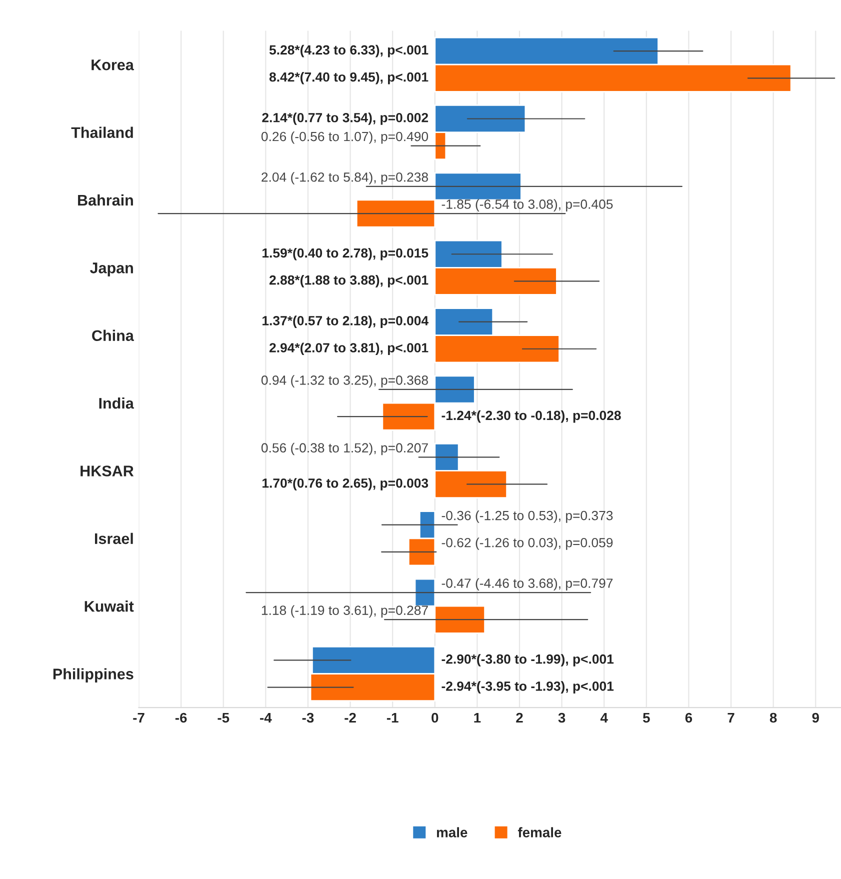 Image resolution: width=841 pixels, height=879 pixels. I want to click on y-tick-label: Israel, so click(114, 538).